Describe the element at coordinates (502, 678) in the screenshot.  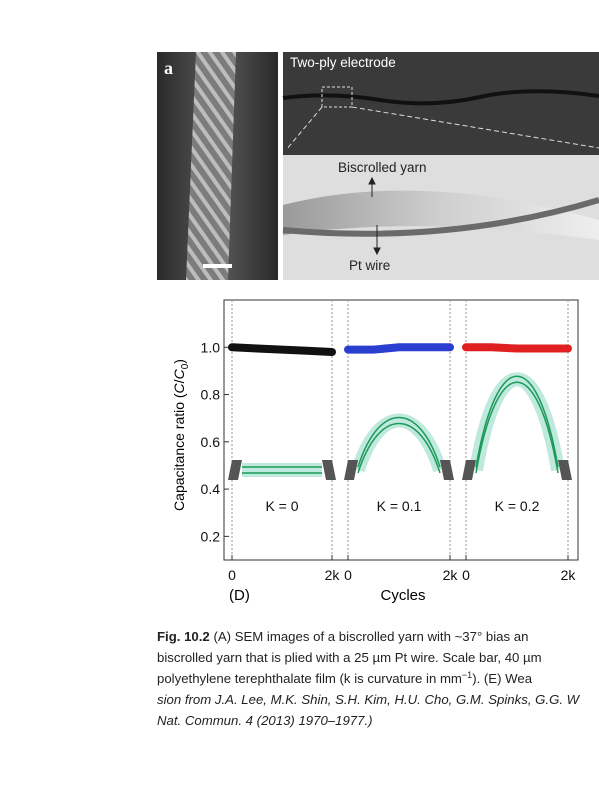
I see `caption-text: ). (E) Wea` at that location.